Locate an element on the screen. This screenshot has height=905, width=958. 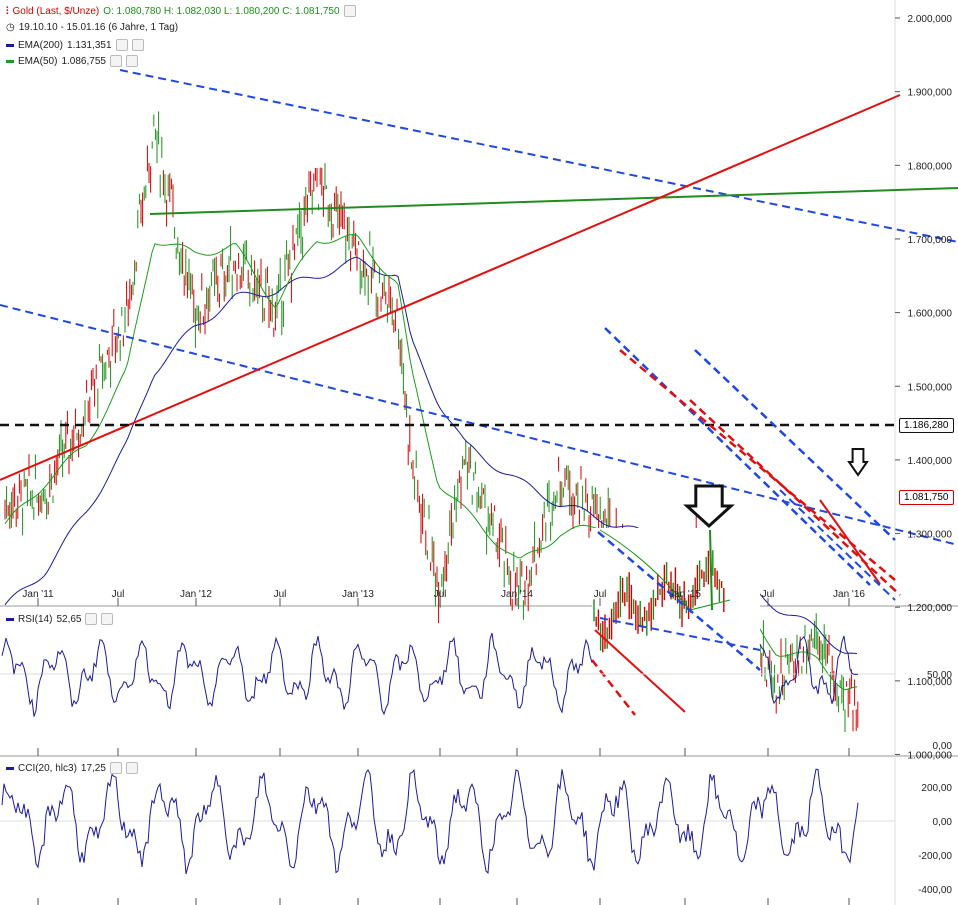
ema50-label: EMA(50) is located at coordinates (38, 61).